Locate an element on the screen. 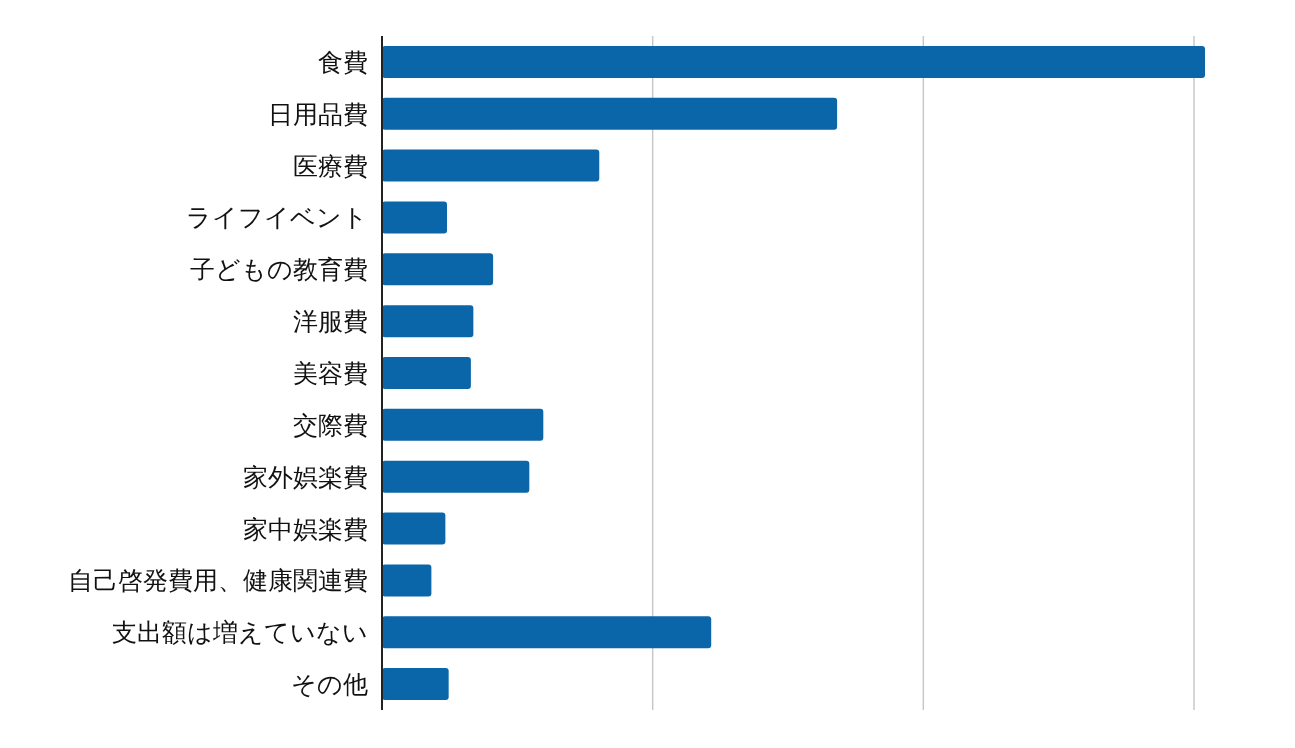 Image resolution: width=1295 pixels, height=748 pixels. y-tick-label: 洋服費 is located at coordinates (330, 322).